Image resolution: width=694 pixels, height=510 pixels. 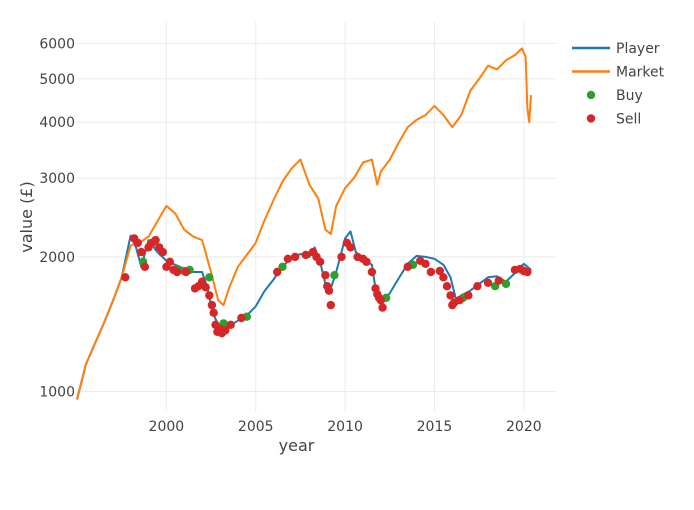 What do you see at coordinates (524, 427) in the screenshot?
I see `x-tick-label: 2020` at bounding box center [524, 427].